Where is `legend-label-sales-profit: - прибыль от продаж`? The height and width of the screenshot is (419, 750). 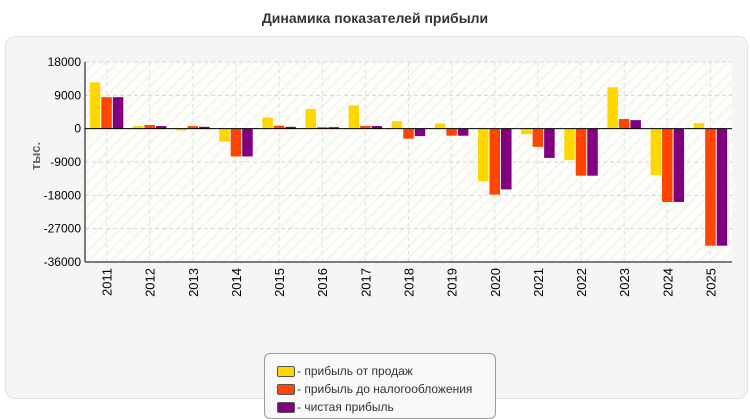 legend-label-sales-profit: - прибыль от продаж is located at coordinates (355, 371).